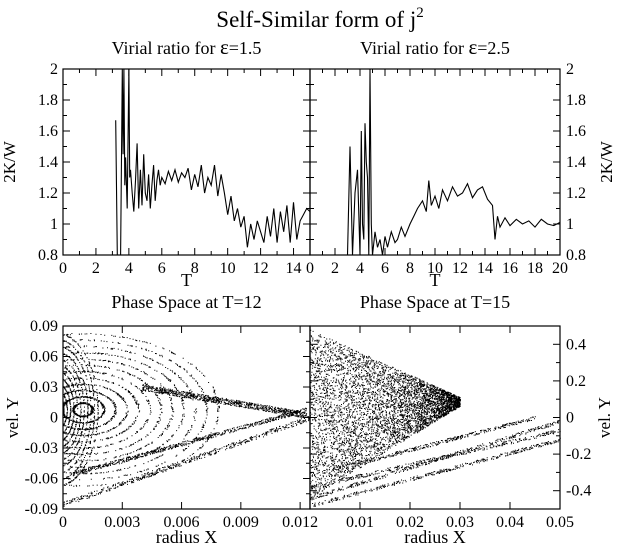 This screenshot has height=547, width=620. What do you see at coordinates (44, 326) in the screenshot?
I see `y-tick-label: 0.09` at bounding box center [44, 326].